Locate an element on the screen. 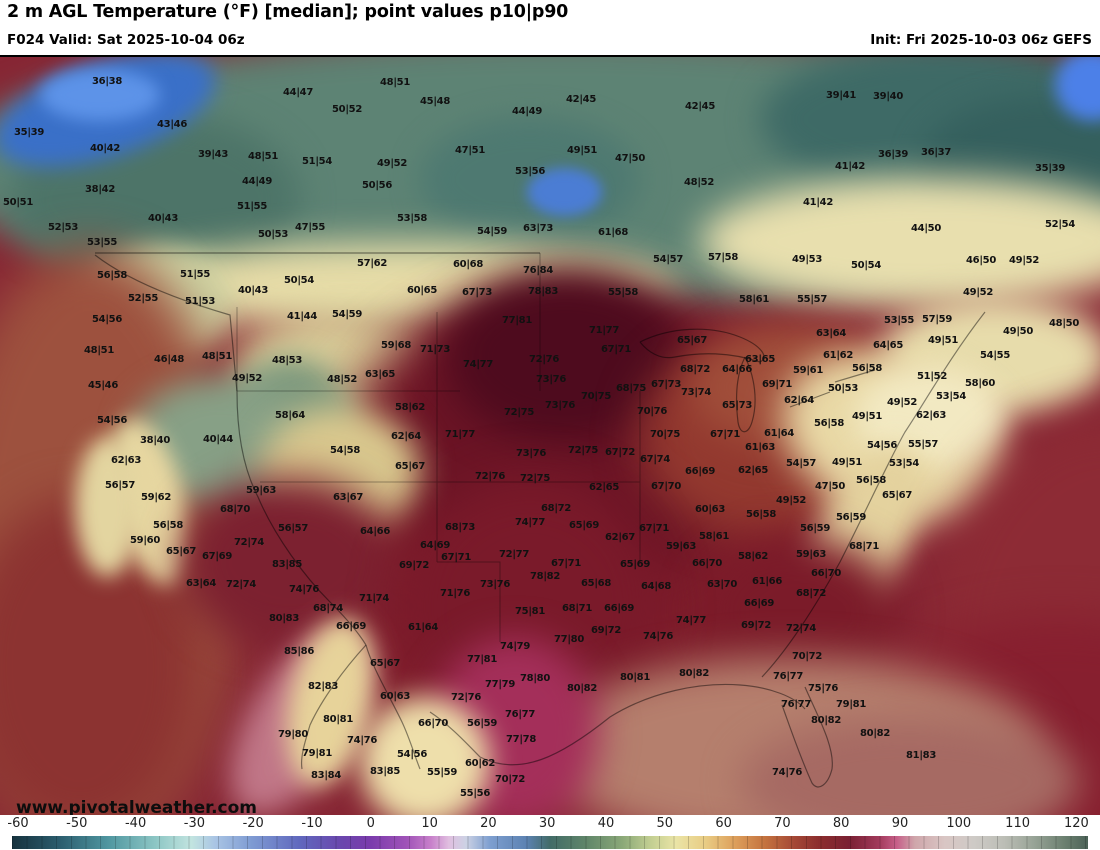 Image resolution: width=1100 pixels, height=850 pixels. colorbar-tick-label: 80 is located at coordinates (841, 823).